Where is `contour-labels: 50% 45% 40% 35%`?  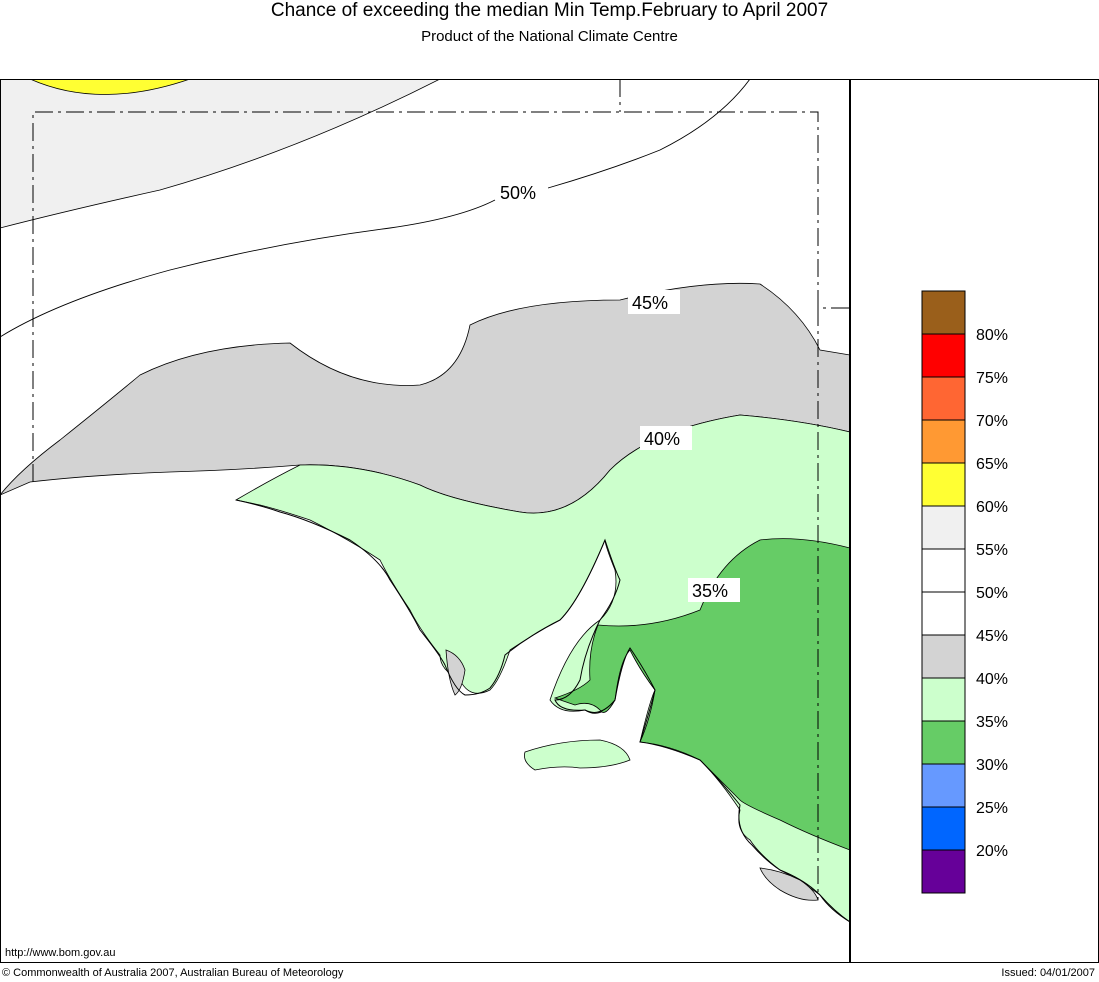
contour-labels: 50% 45% 40% 35% is located at coordinates (618, 391).